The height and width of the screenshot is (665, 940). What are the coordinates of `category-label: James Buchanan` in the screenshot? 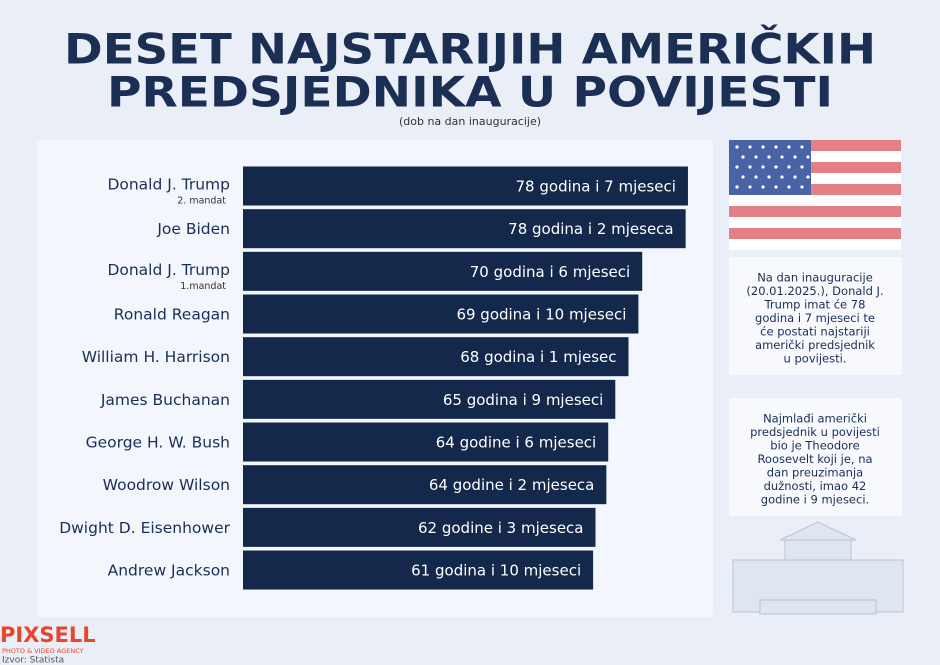 It's located at (165, 400).